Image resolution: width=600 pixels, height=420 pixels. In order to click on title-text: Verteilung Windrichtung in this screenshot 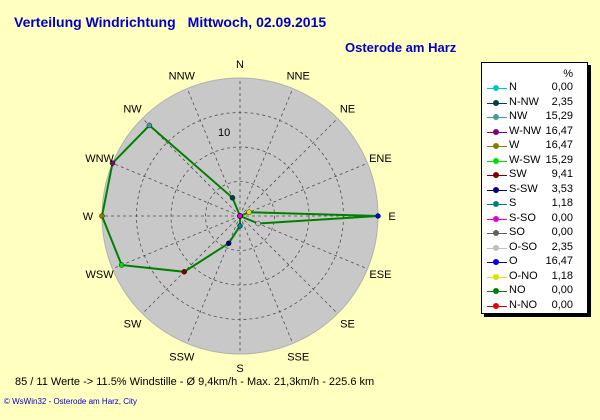, I will do `click(95, 22)`.